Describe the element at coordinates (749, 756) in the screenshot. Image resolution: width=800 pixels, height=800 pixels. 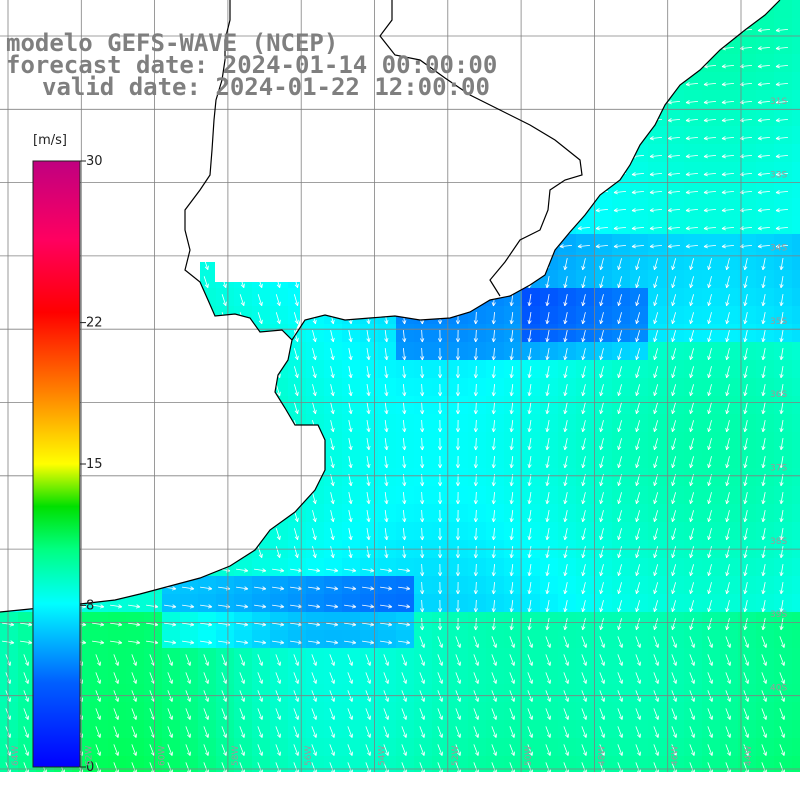
I see `longitude-label: 44W` at that location.